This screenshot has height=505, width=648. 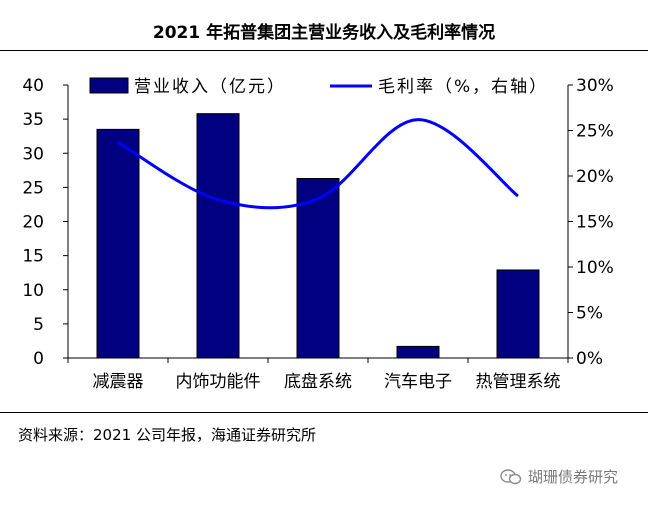 What do you see at coordinates (589, 314) in the screenshot?
I see `right-tick-label: 5%` at bounding box center [589, 314].